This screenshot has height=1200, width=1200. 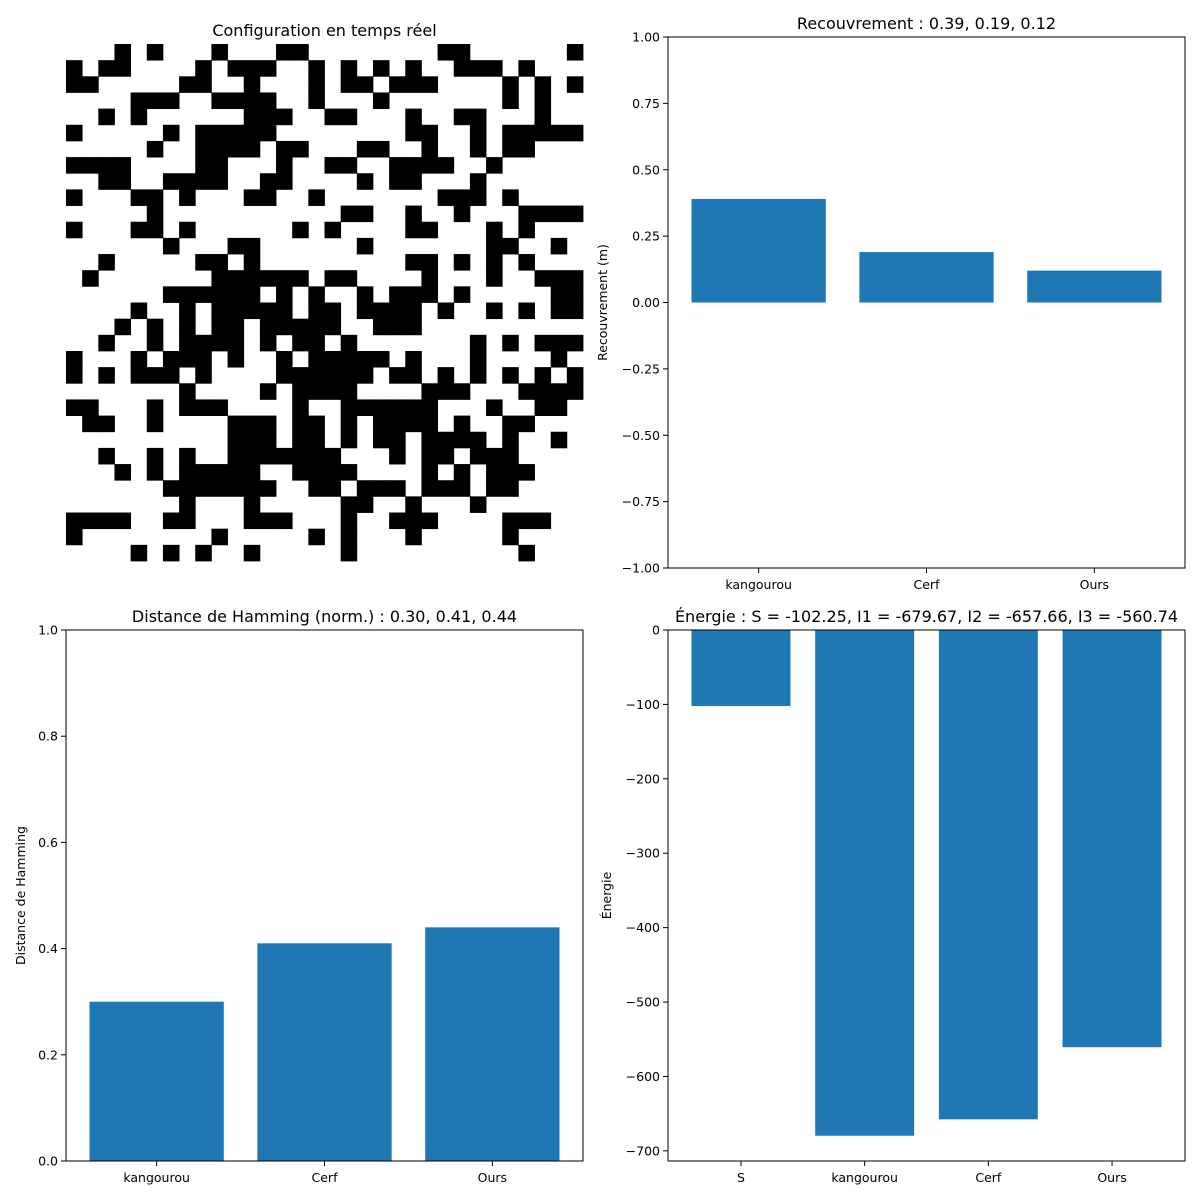 What do you see at coordinates (48, 842) in the screenshot?
I see `y-tick-label: 0.6` at bounding box center [48, 842].